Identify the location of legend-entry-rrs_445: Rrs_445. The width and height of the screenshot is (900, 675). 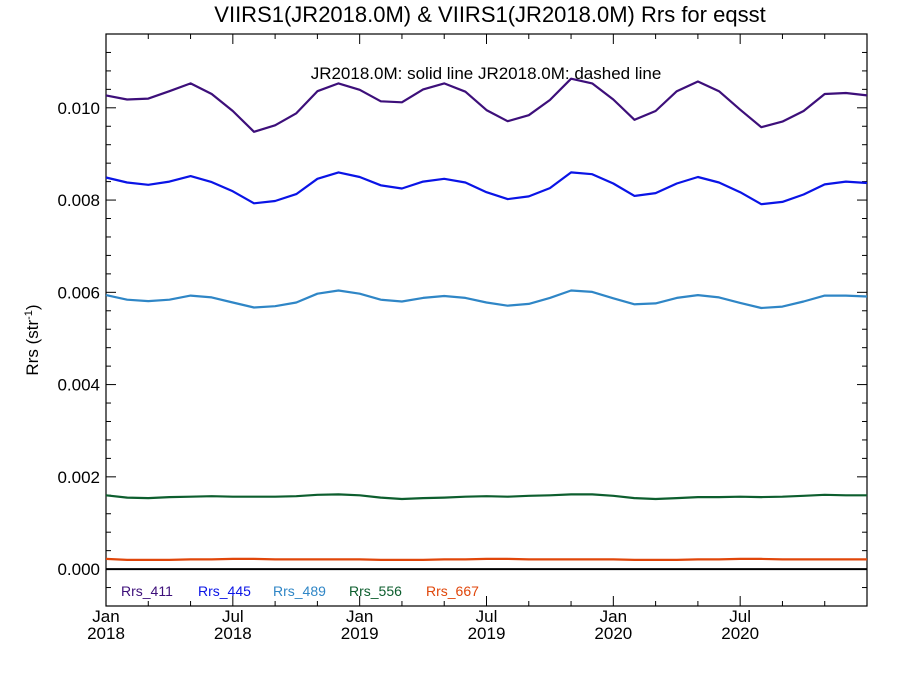
(224, 591).